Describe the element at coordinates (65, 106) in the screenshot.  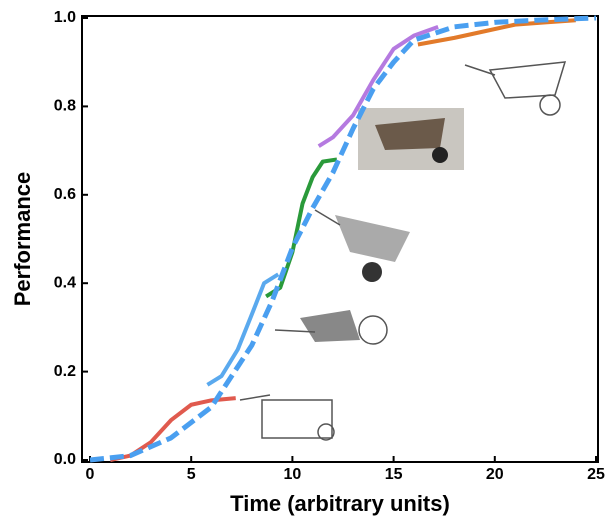
I see `y-tick-label: 0.8` at that location.